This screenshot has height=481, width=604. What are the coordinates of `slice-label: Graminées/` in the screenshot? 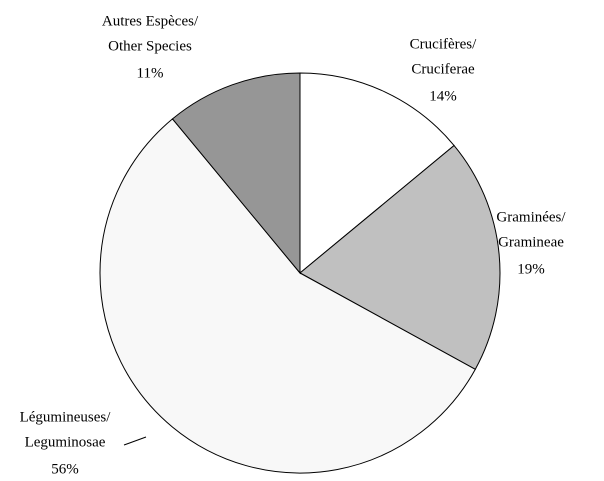 It's located at (531, 217).